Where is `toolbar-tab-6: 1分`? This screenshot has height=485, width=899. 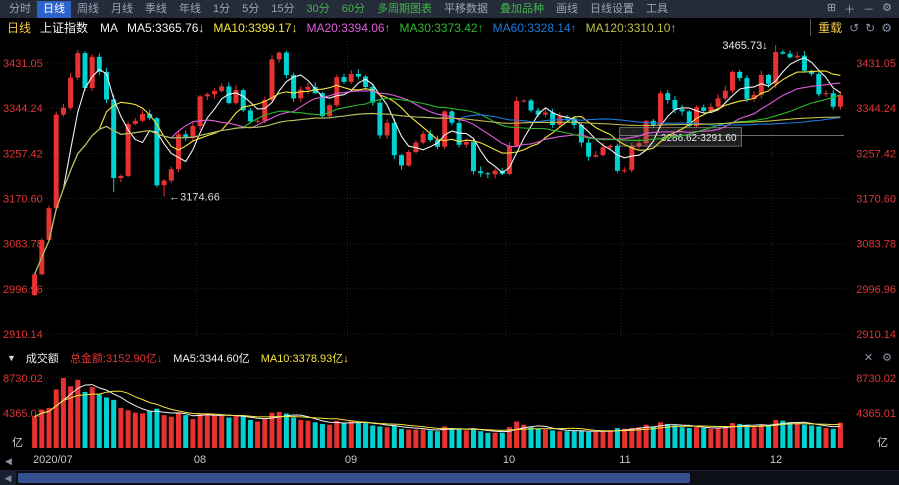 toolbar-tab-6: 1分 is located at coordinates (222, 8).